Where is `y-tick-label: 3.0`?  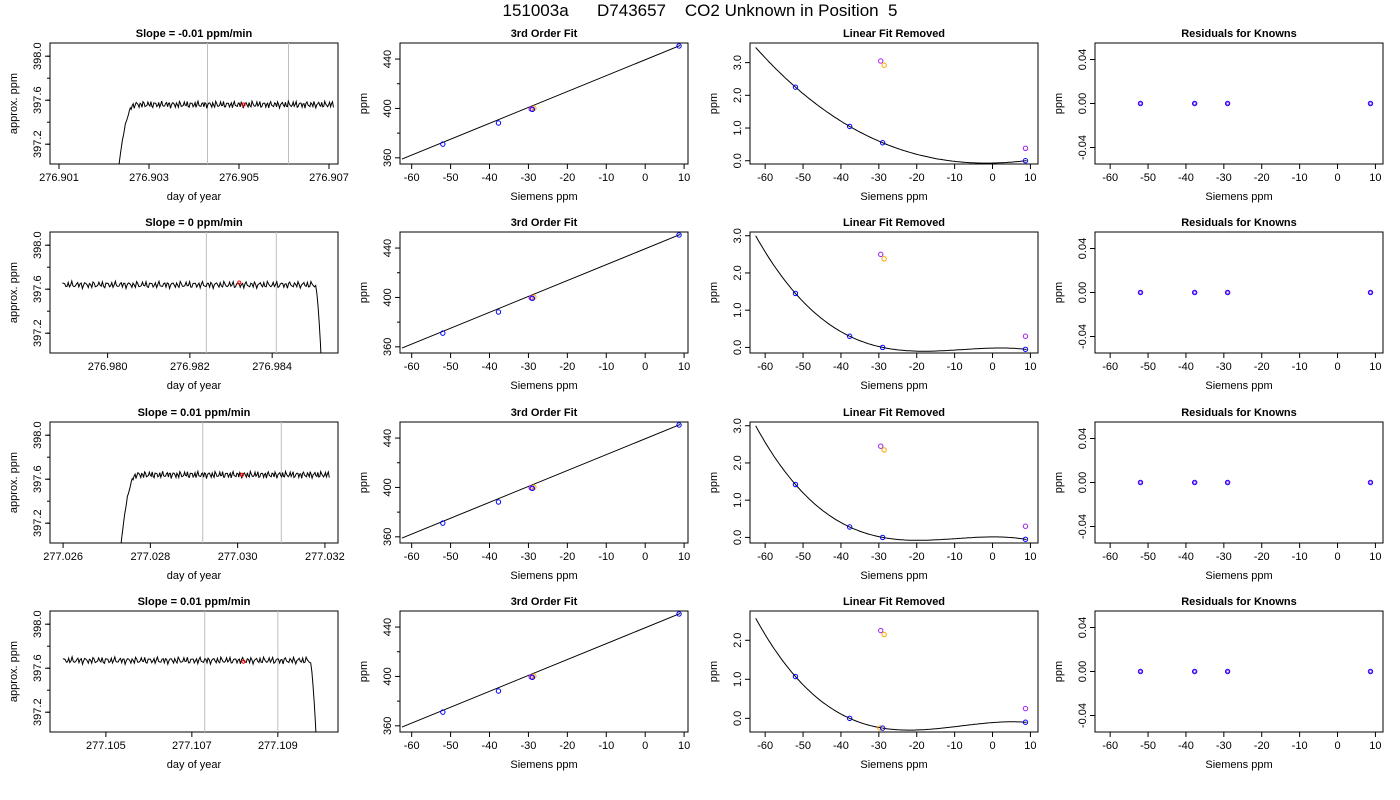 y-tick-label: 3.0 is located at coordinates (738, 62).